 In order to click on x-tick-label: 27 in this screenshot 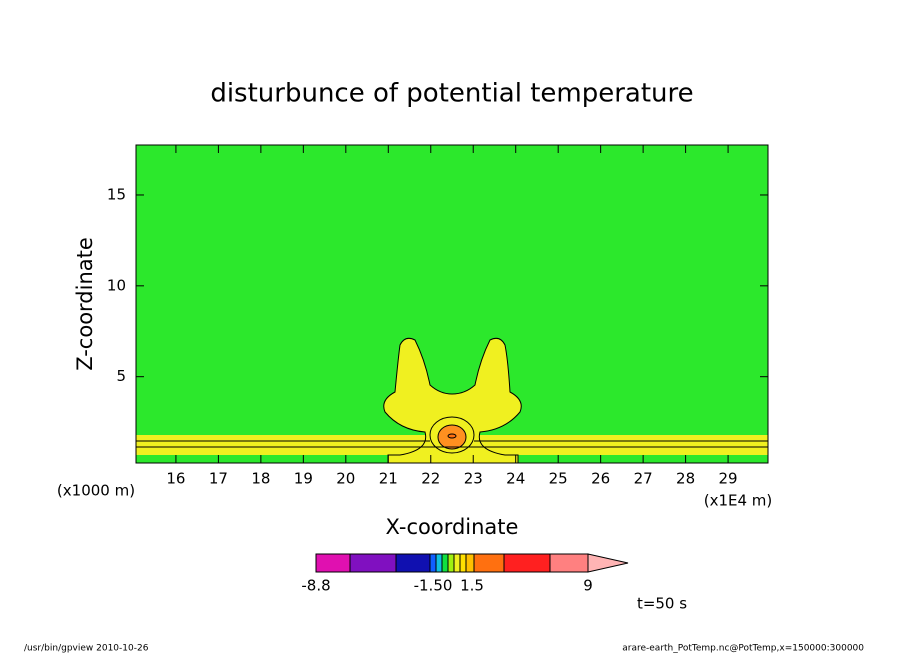, I will do `click(643, 479)`.